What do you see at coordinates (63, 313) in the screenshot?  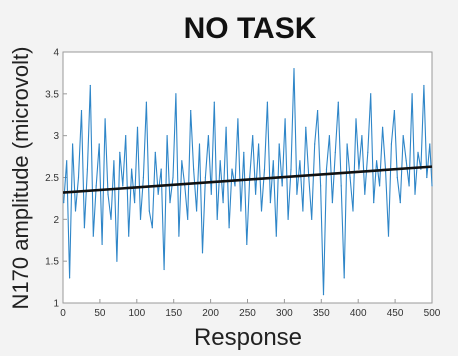 I see `x-tick-label: 0` at bounding box center [63, 313].